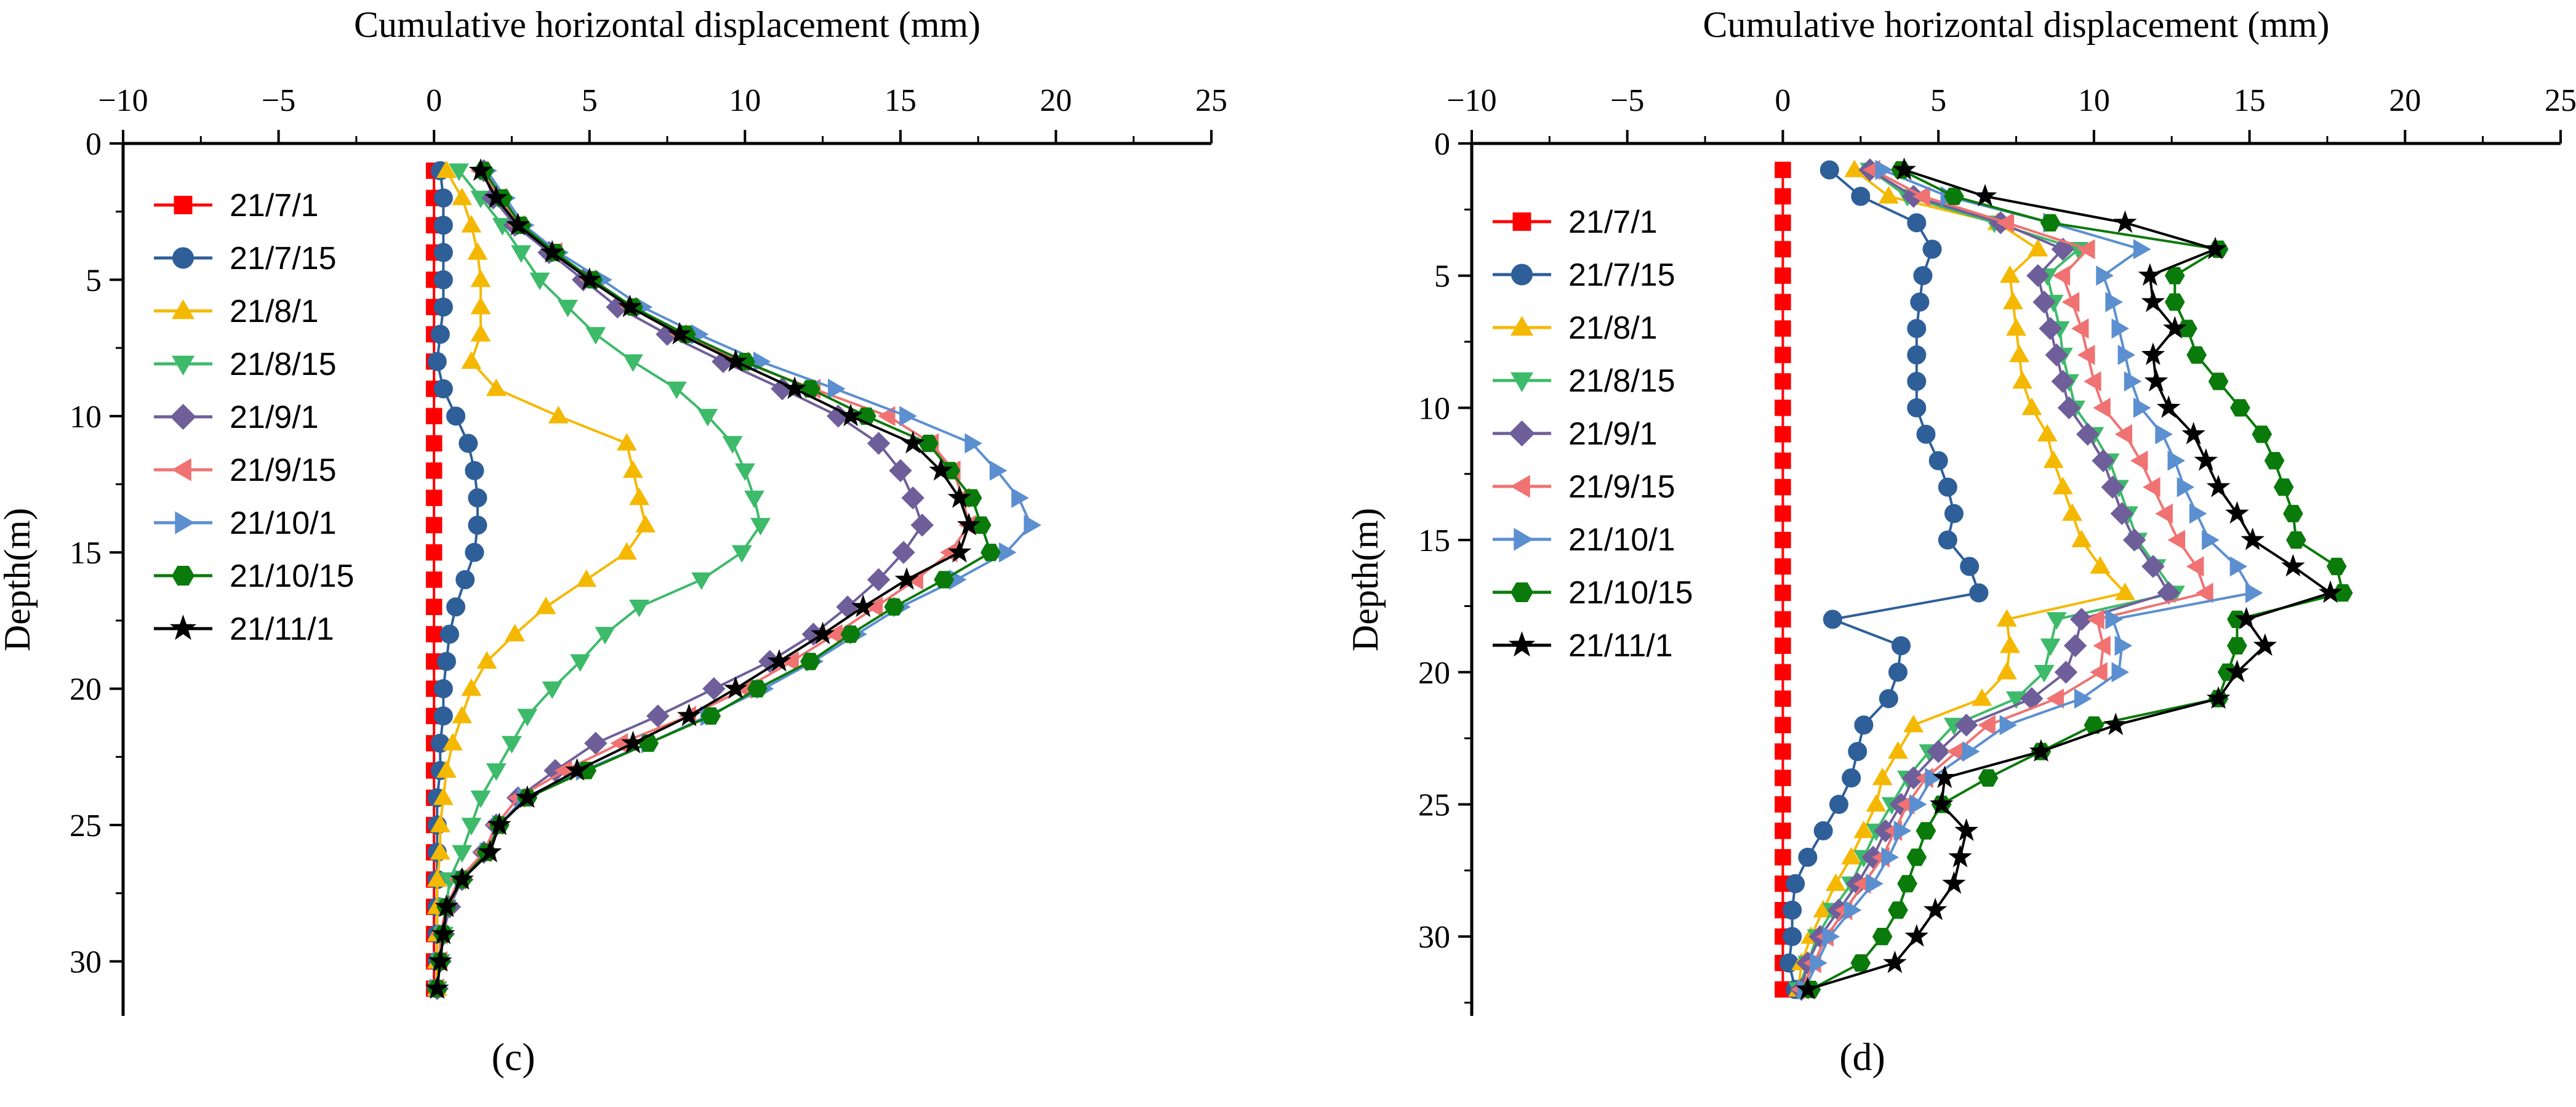  What do you see at coordinates (274, 205) in the screenshot?
I see `legend-label: 21/7/1` at bounding box center [274, 205].